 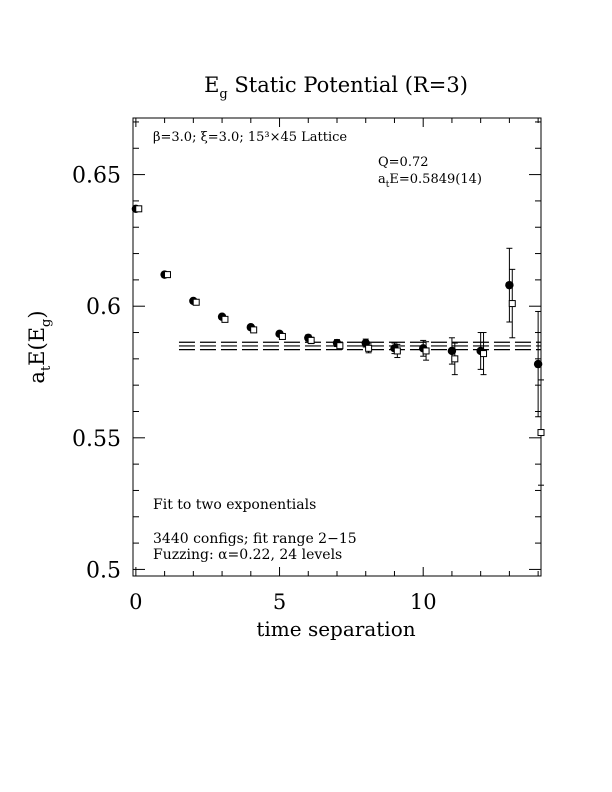 I want to click on ylabel-sub1: t, so click(x=46, y=368).